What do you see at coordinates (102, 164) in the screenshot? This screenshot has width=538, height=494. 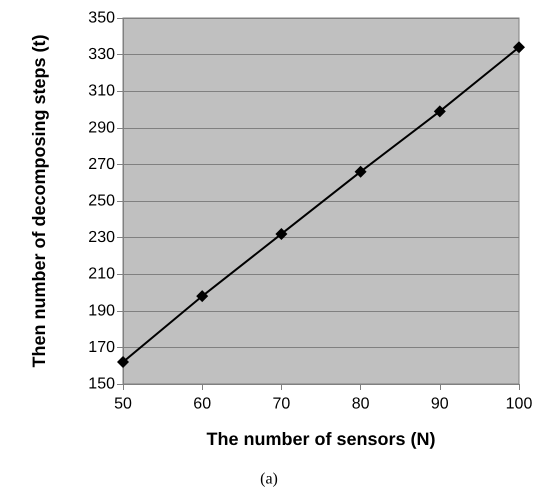 I see `y-tick-label: 270` at bounding box center [102, 164].